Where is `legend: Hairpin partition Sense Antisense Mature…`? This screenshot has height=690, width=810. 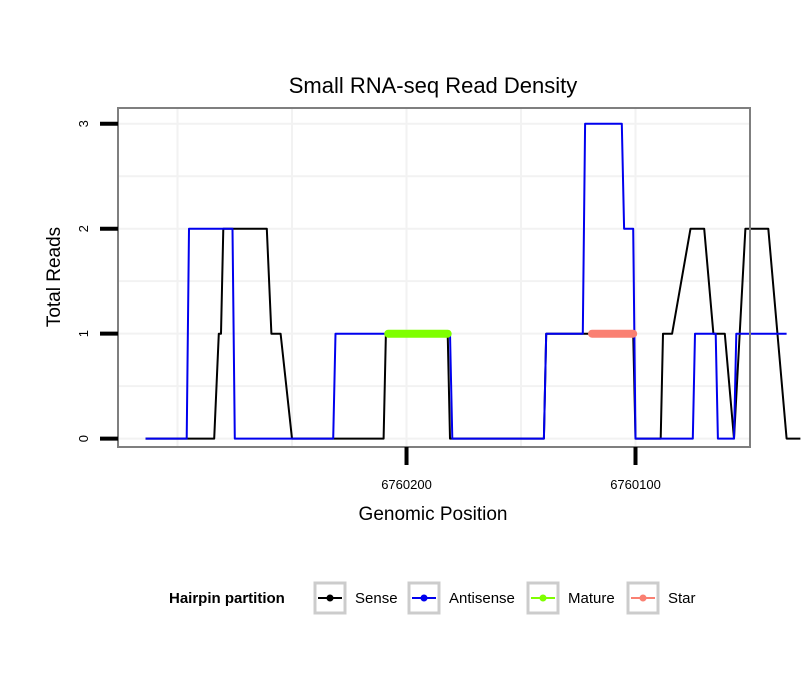 legend: Hairpin partition Sense Antisense Mature… is located at coordinates (432, 598).